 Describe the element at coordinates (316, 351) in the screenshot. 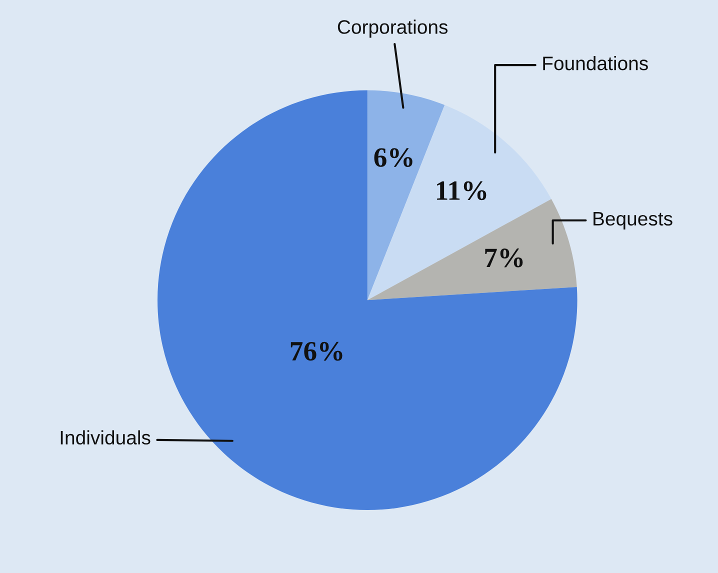

I see `data-label: 76%` at that location.